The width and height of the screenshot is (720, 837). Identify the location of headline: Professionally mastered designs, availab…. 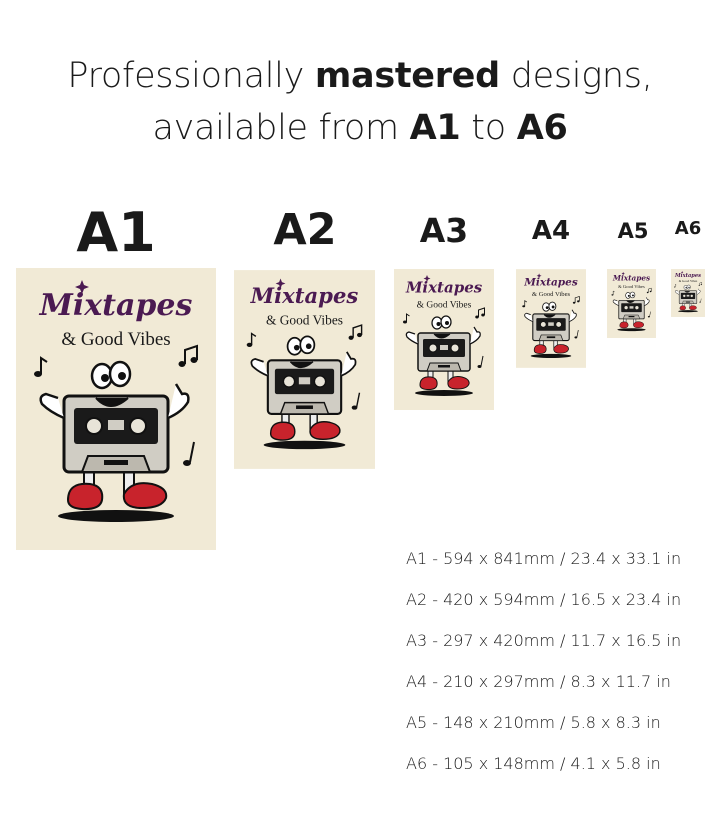
(360, 102).